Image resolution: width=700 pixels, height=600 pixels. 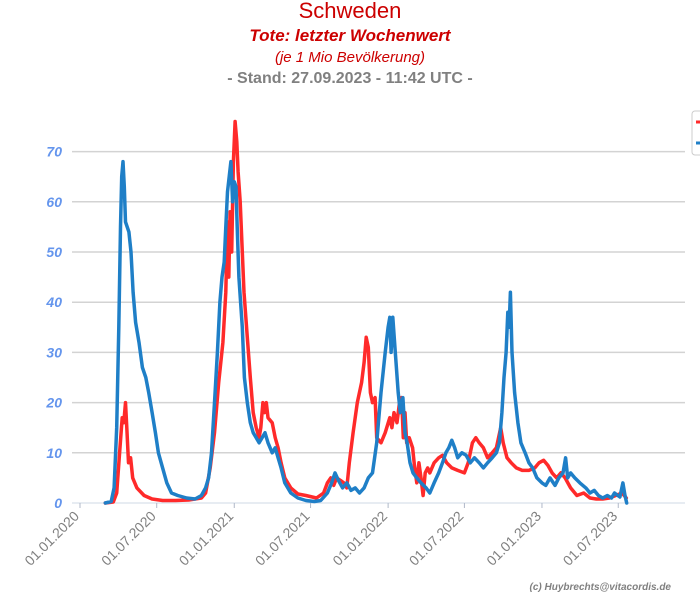 I want to click on y-axis-ticks: 0 10 20 30 40 50 60 70, so click(x=53, y=327).